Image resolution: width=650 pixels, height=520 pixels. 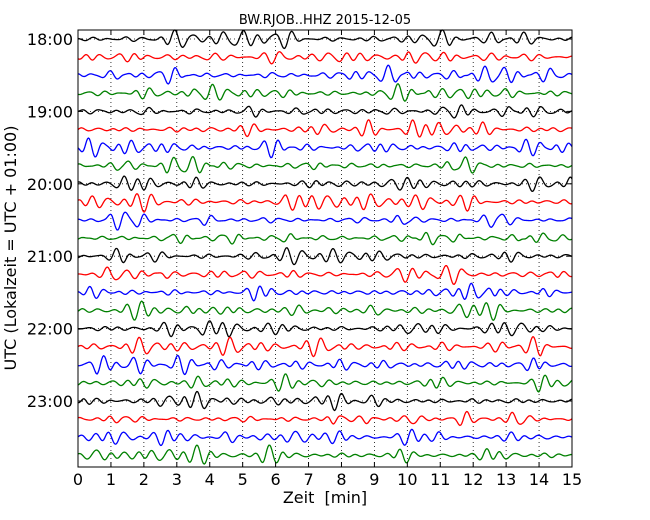 What do you see at coordinates (111, 479) in the screenshot?
I see `x-tick-label: 1` at bounding box center [111, 479].